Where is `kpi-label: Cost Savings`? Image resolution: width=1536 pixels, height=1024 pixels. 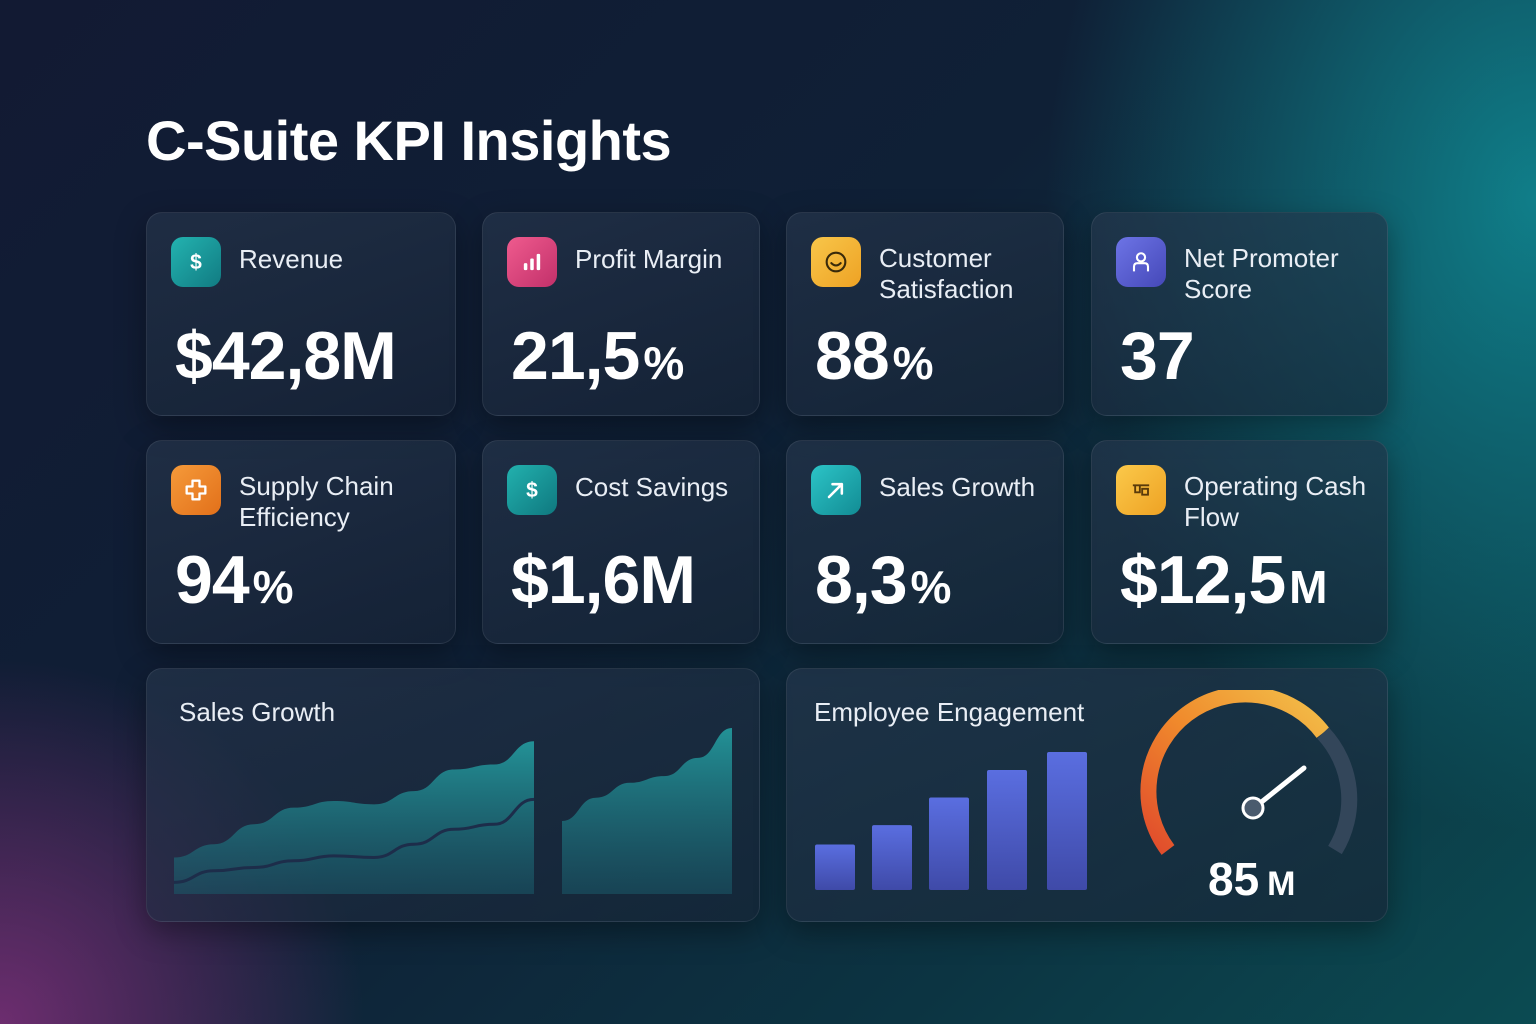 kpi-label: Cost Savings is located at coordinates (652, 487).